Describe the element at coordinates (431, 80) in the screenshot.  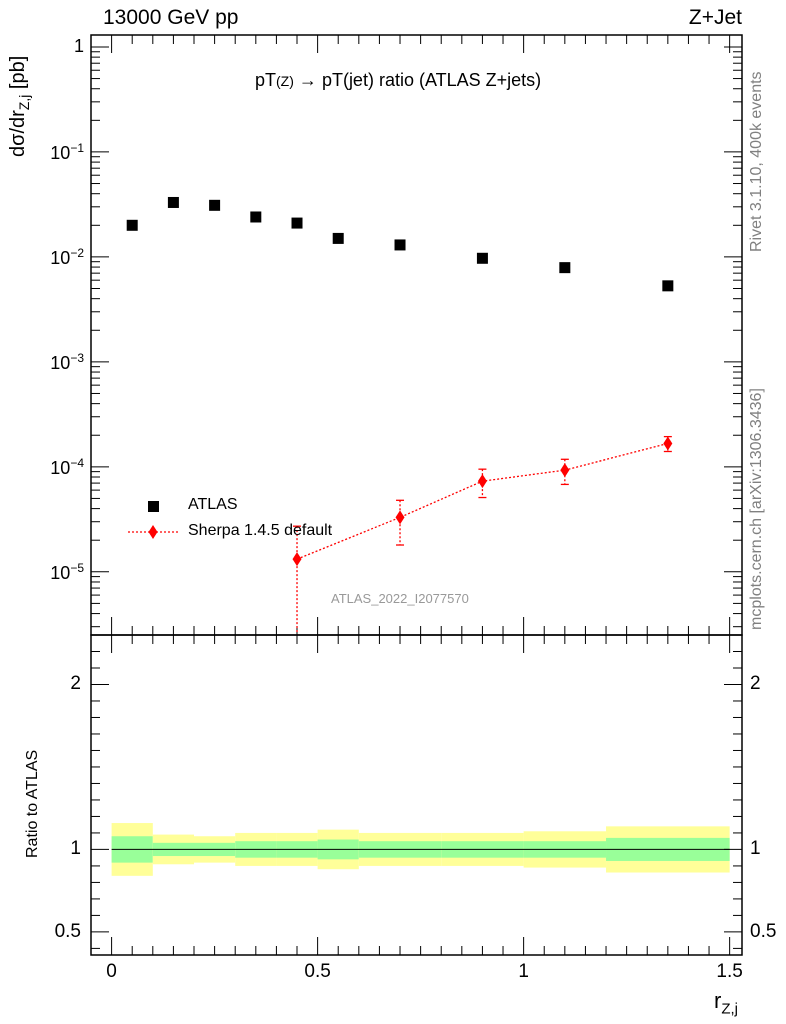
I see `title-part-3: pT(jet) ratio (ATLAS Z+jets)` at that location.